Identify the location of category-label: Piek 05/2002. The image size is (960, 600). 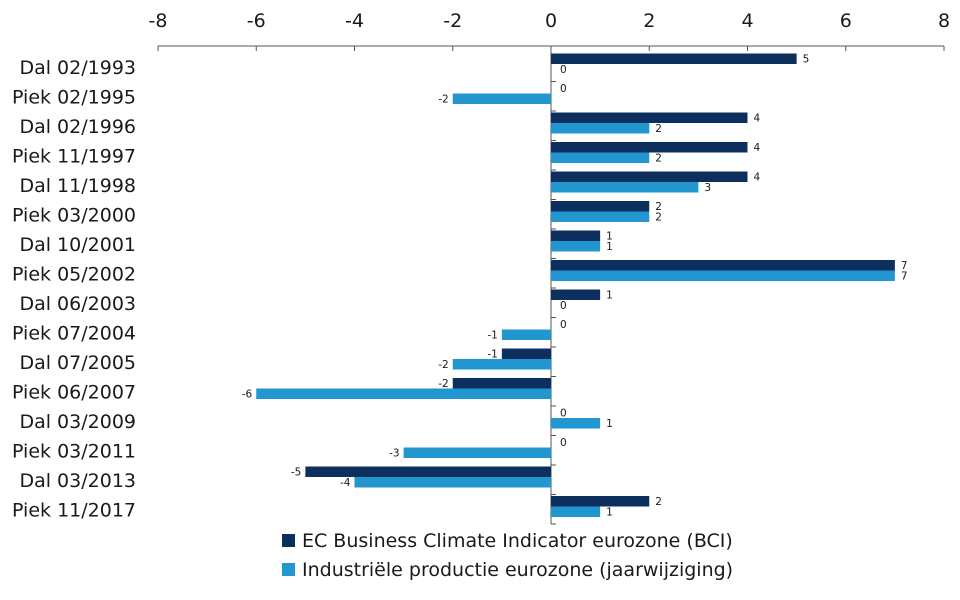
(74, 274).